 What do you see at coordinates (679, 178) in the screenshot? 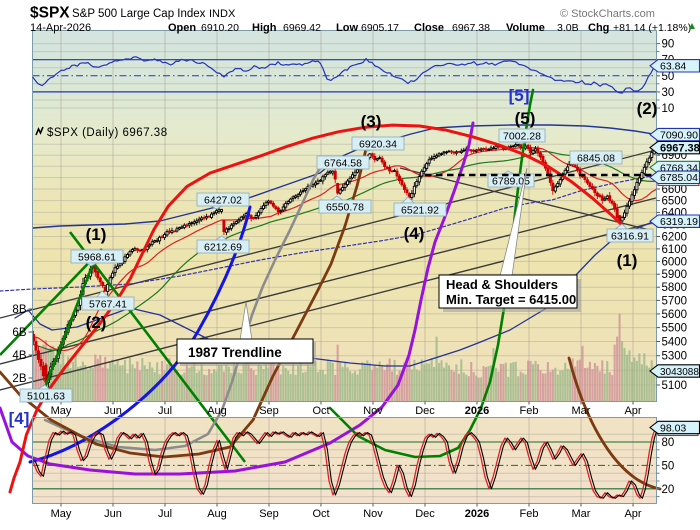
I see `svg-text: 6785.04` at bounding box center [679, 178].